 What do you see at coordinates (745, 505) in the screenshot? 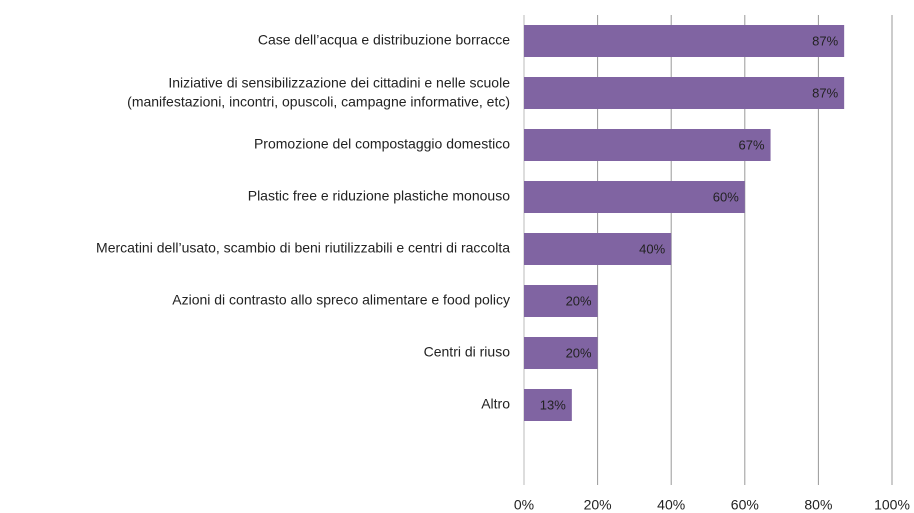
I see `x-tick-label: 60%` at bounding box center [745, 505].